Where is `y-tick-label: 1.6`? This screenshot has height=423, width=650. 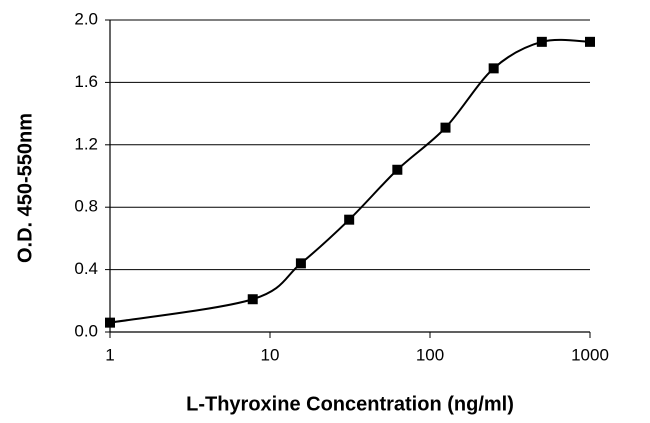
y-tick-label: 1.6 is located at coordinates (86, 81).